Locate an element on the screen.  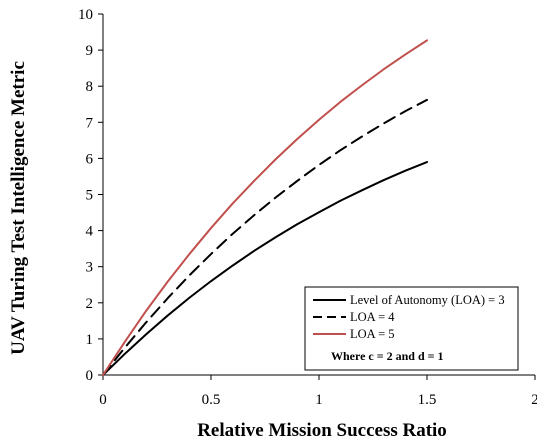
y-tick-label: 5 is located at coordinates (90, 196).